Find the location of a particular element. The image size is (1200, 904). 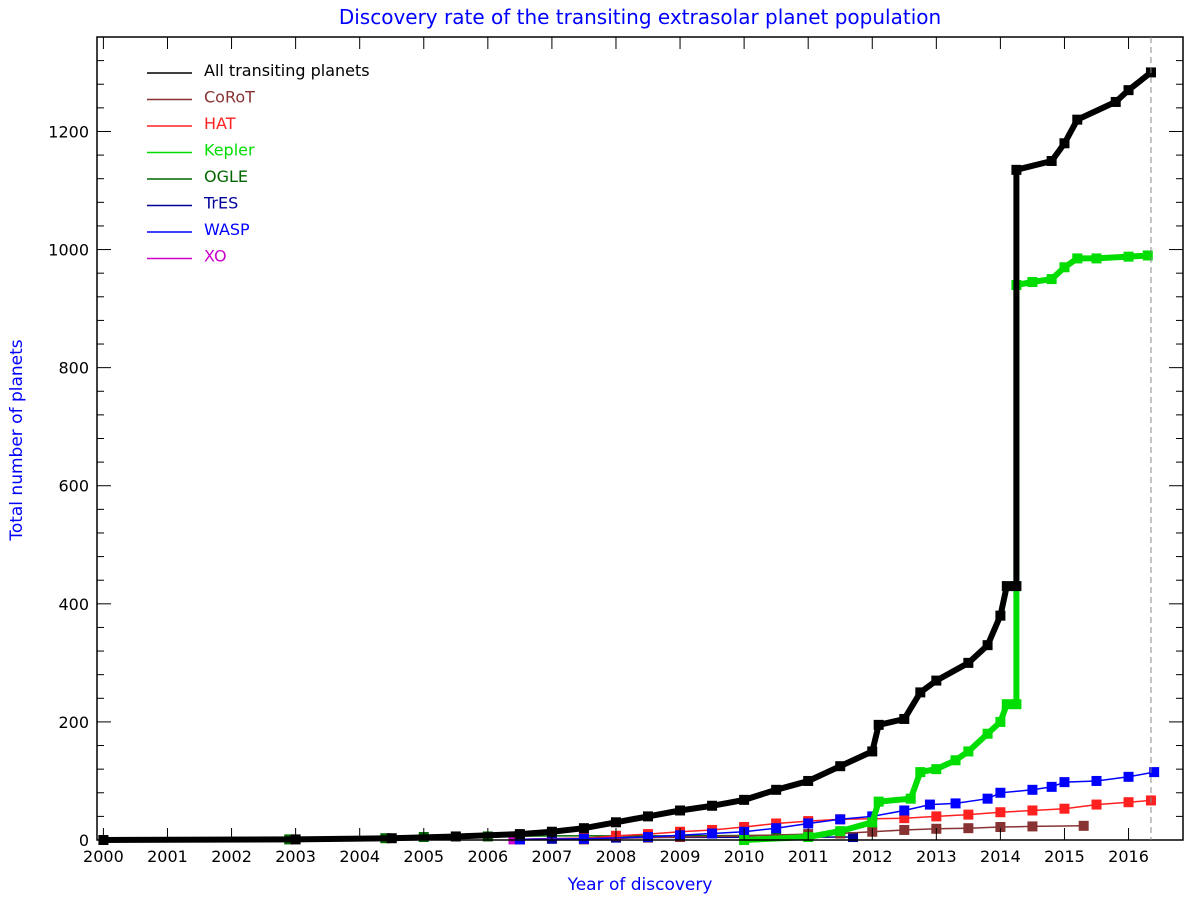

x-tick-label: 2002 is located at coordinates (231, 856).